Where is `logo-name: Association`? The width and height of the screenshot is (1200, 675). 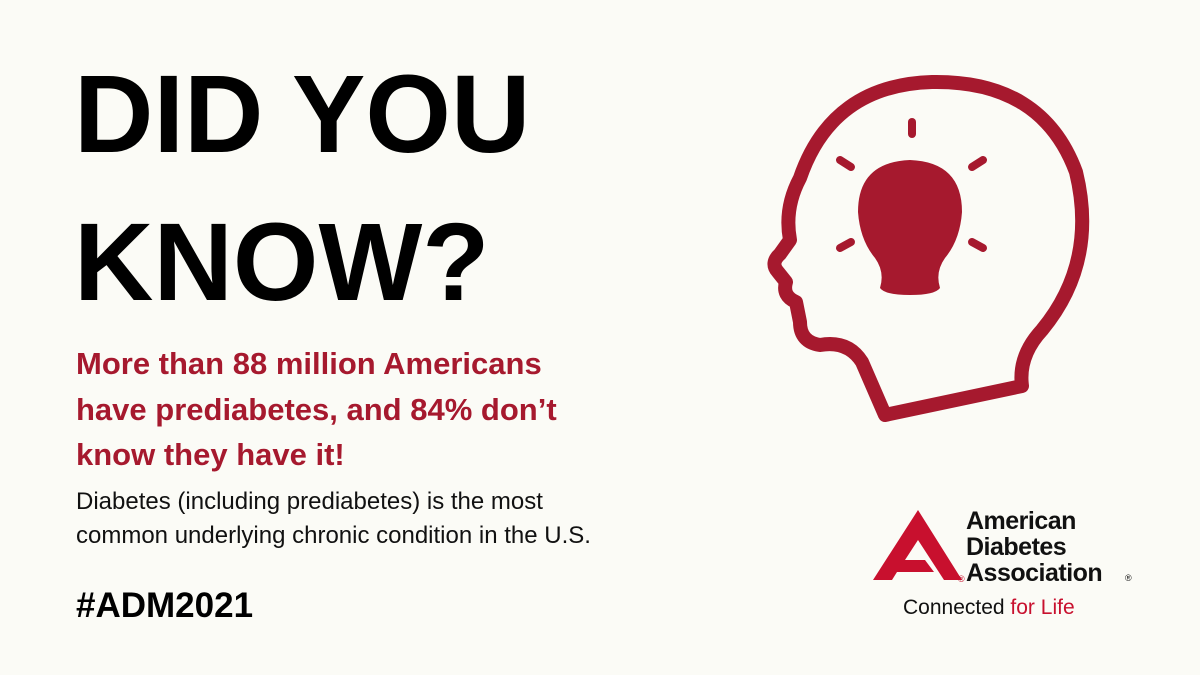
logo-name: Association is located at coordinates (1034, 573).